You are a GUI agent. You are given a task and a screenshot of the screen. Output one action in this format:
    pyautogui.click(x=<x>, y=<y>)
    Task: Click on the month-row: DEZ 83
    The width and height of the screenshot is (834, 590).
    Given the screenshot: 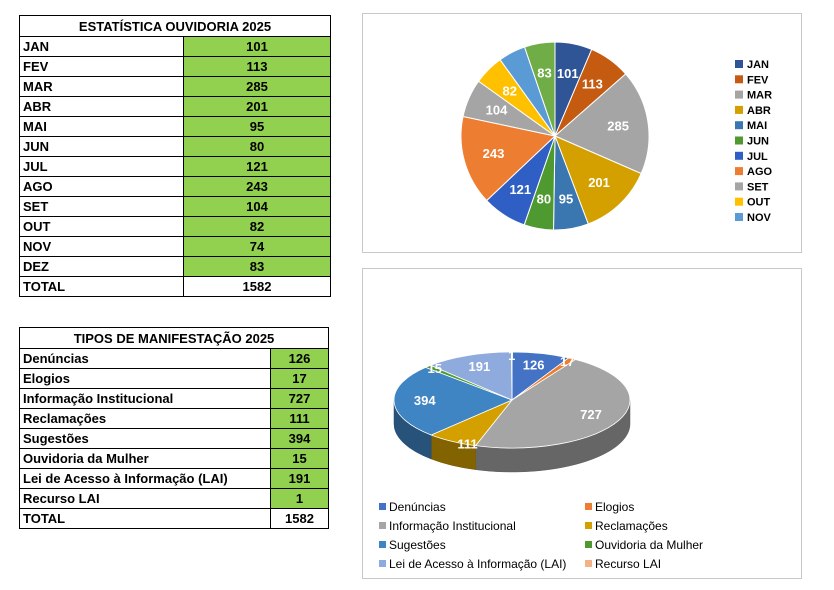 What is the action you would take?
    pyautogui.click(x=175, y=266)
    